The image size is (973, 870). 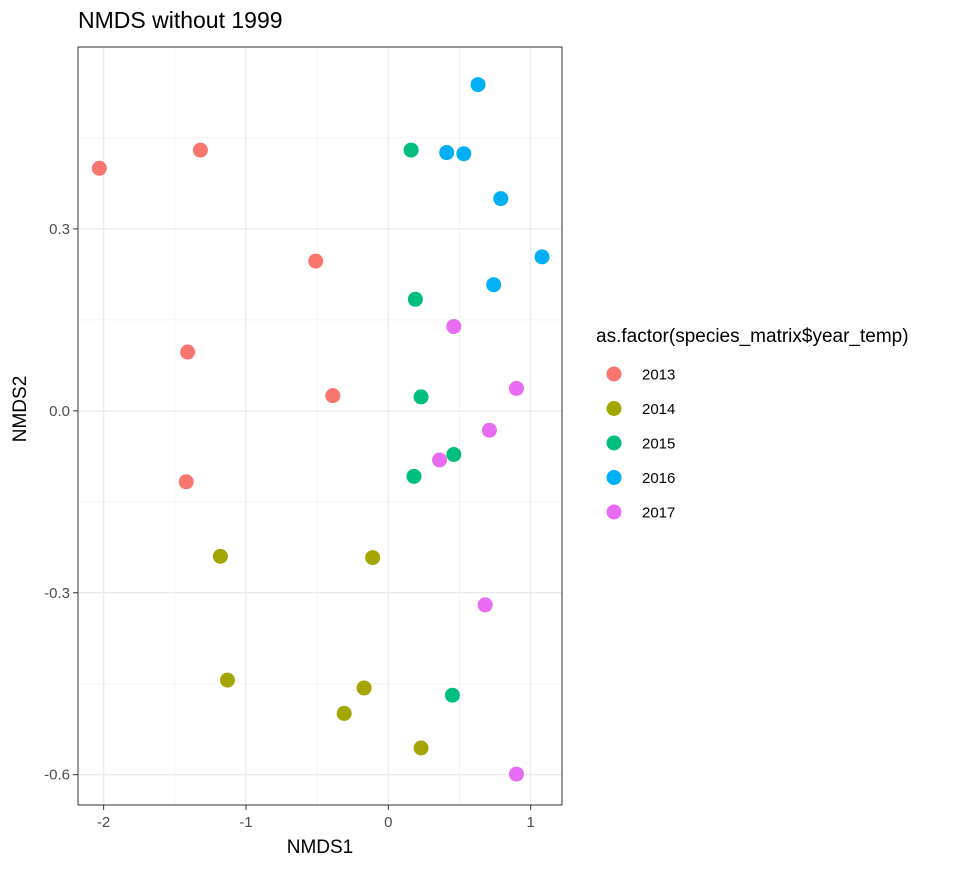 What do you see at coordinates (614, 374) in the screenshot?
I see `legend-key-2013` at bounding box center [614, 374].